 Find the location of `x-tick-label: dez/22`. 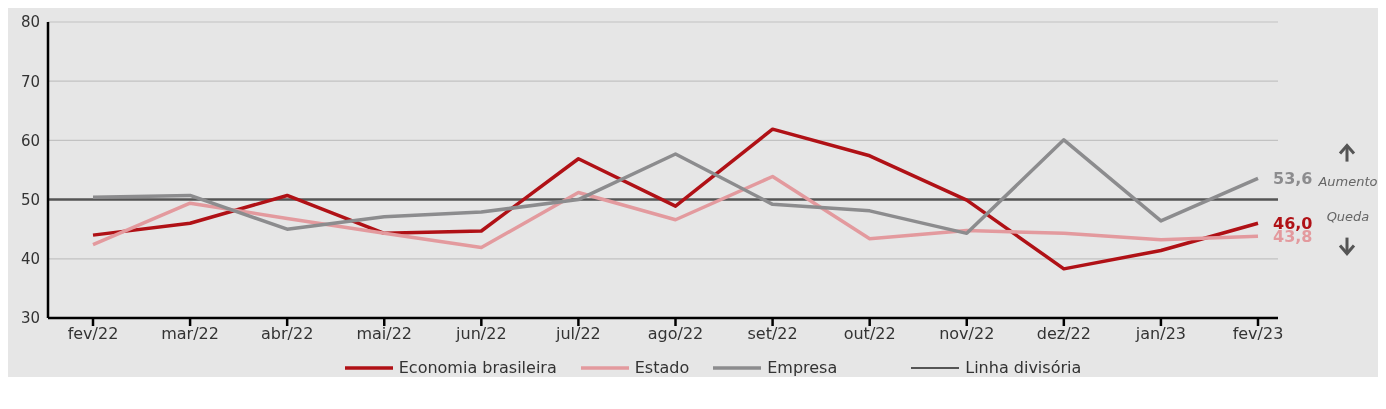

x-tick-label: dez/22 is located at coordinates (1063, 334).